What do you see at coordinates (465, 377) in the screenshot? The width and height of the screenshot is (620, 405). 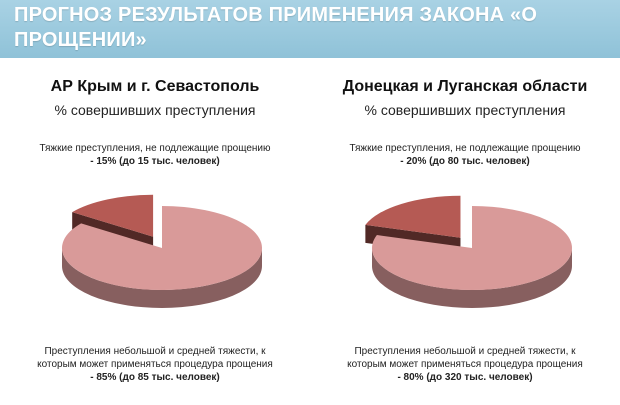 I see `large-slice-value: - 80% (до 320 тыс. человек)` at bounding box center [465, 377].